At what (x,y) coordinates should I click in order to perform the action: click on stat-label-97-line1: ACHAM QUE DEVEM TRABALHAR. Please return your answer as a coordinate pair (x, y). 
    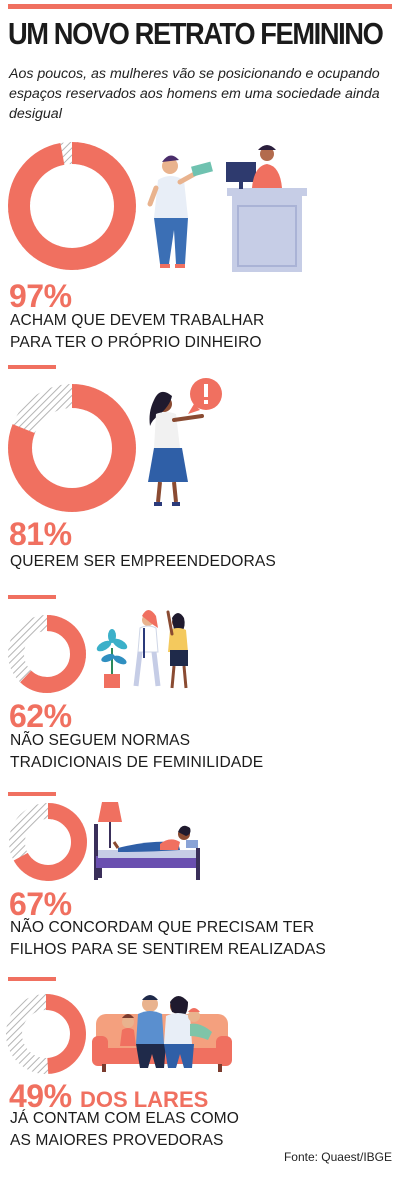
    Looking at the image, I should click on (137, 320).